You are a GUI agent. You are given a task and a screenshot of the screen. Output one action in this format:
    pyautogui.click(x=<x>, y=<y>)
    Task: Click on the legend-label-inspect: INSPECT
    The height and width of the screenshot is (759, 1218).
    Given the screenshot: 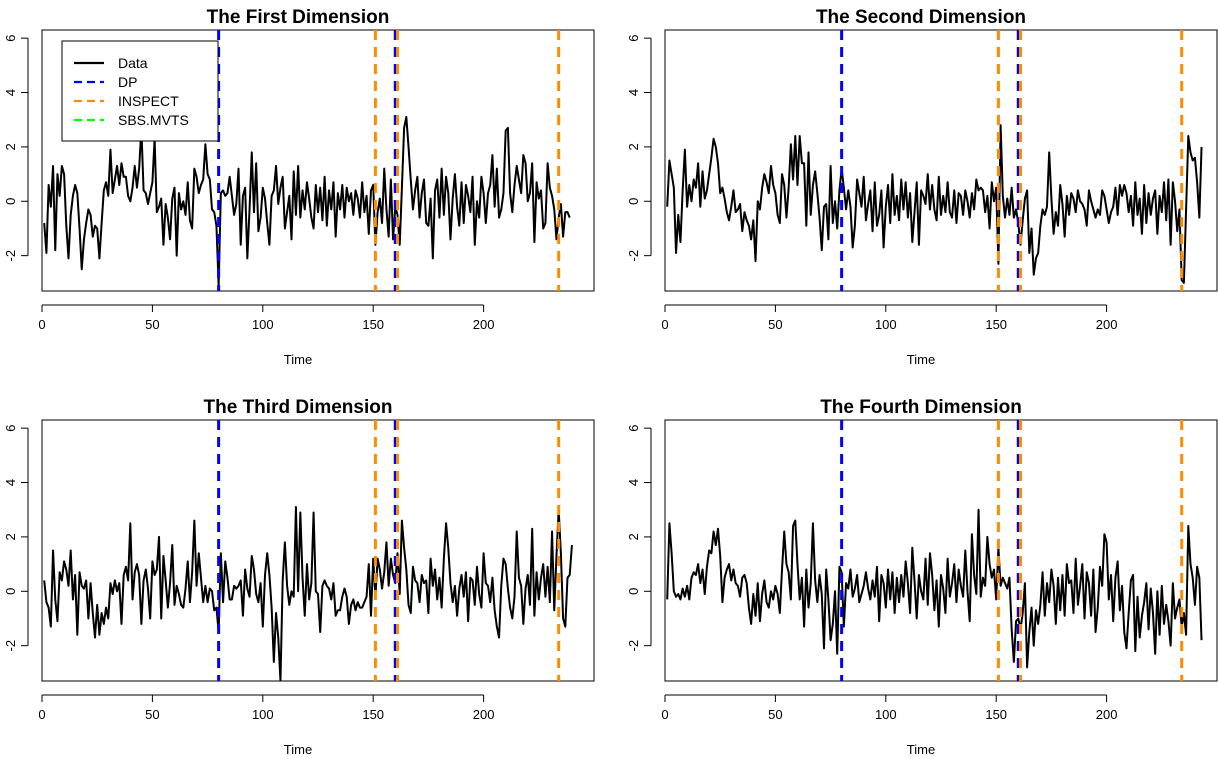 What is the action you would take?
    pyautogui.click(x=148, y=101)
    